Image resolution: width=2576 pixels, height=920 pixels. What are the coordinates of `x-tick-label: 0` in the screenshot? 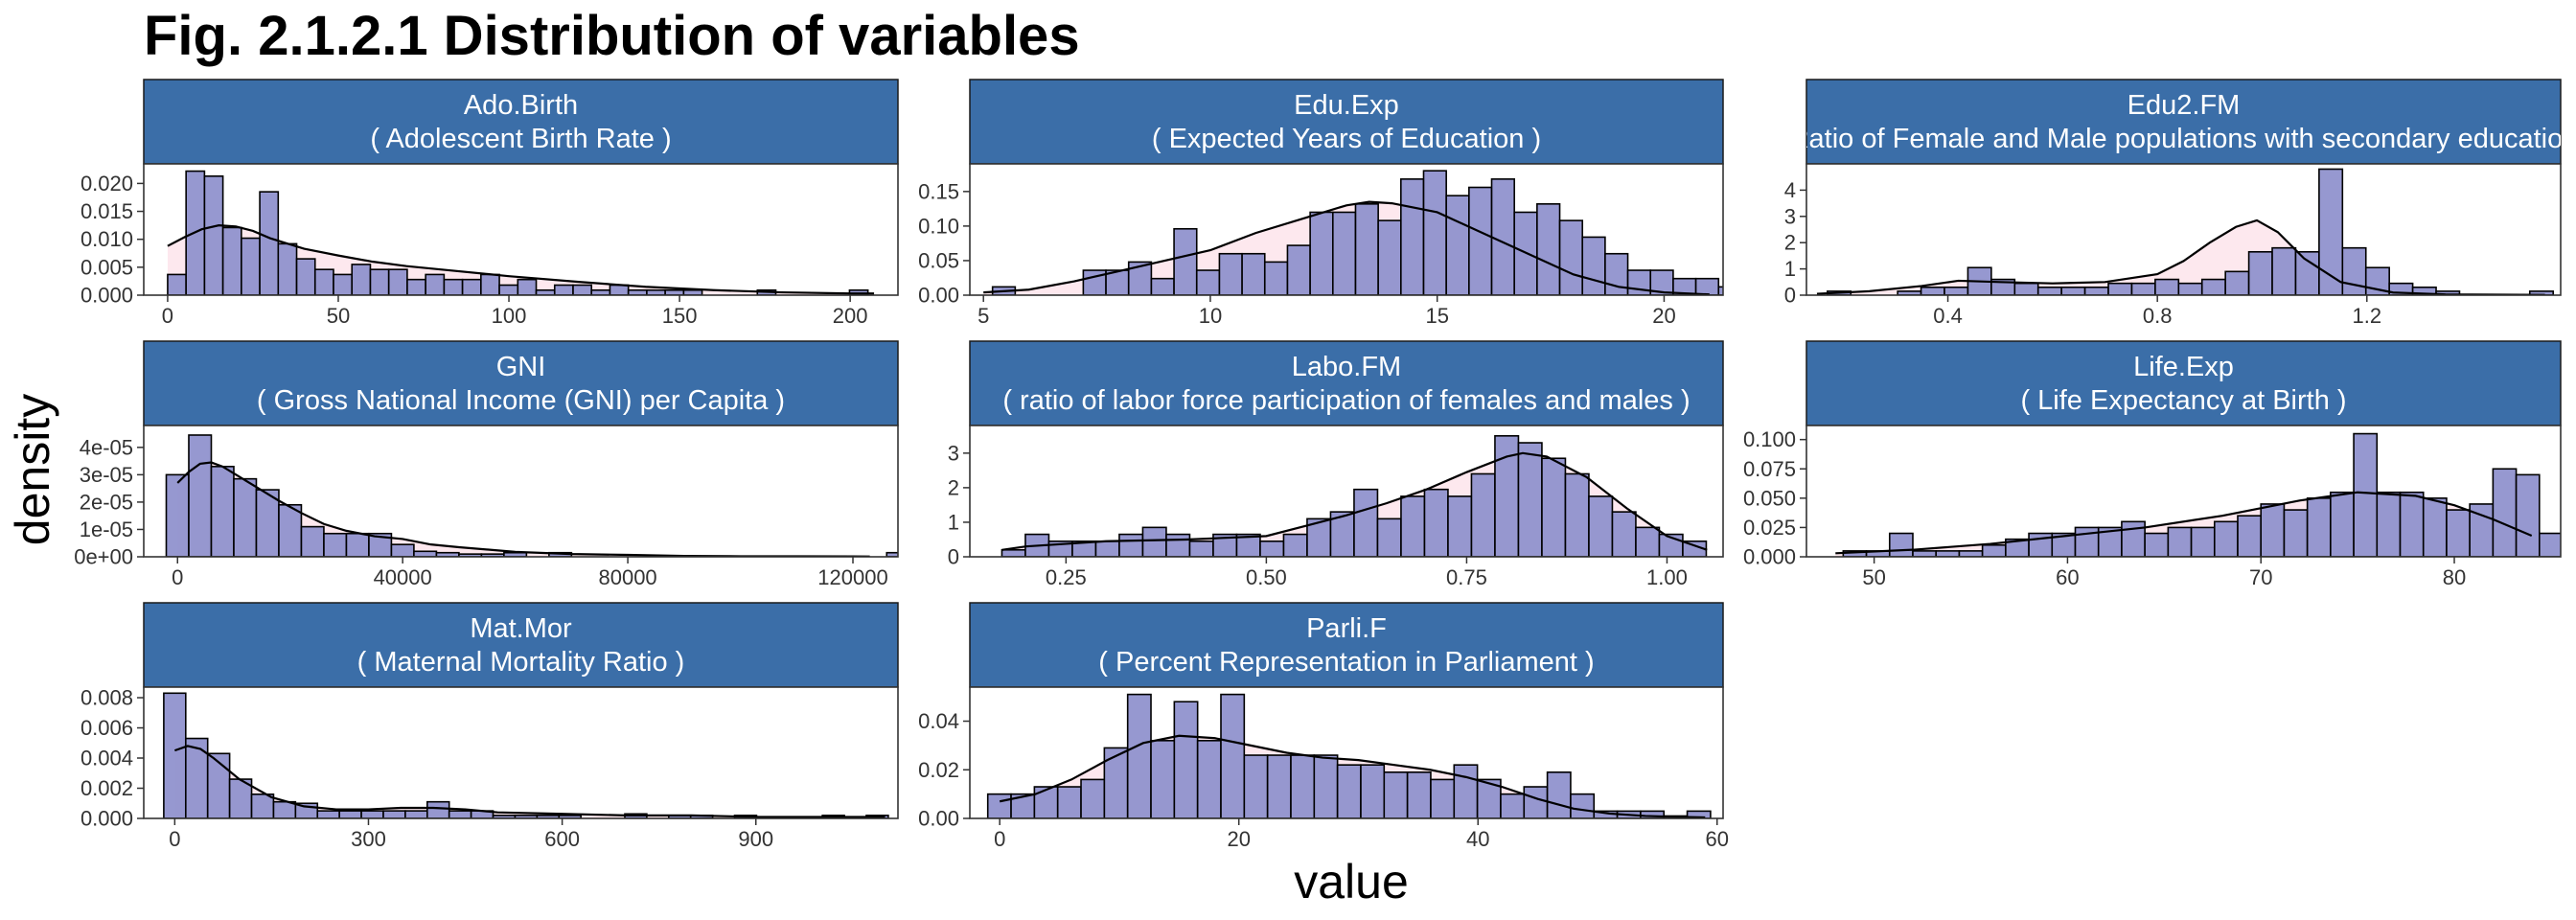 It's located at (177, 577).